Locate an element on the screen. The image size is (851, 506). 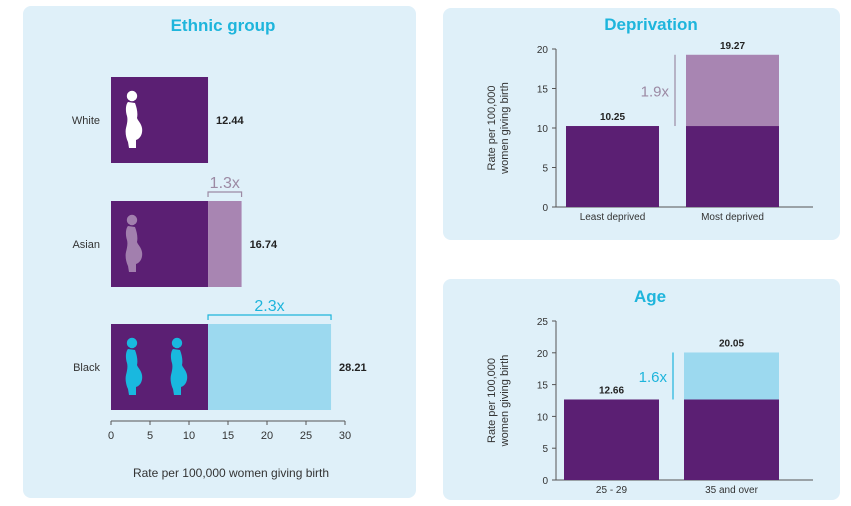
age-value-label-25-29: 12.66 is located at coordinates (611, 390).